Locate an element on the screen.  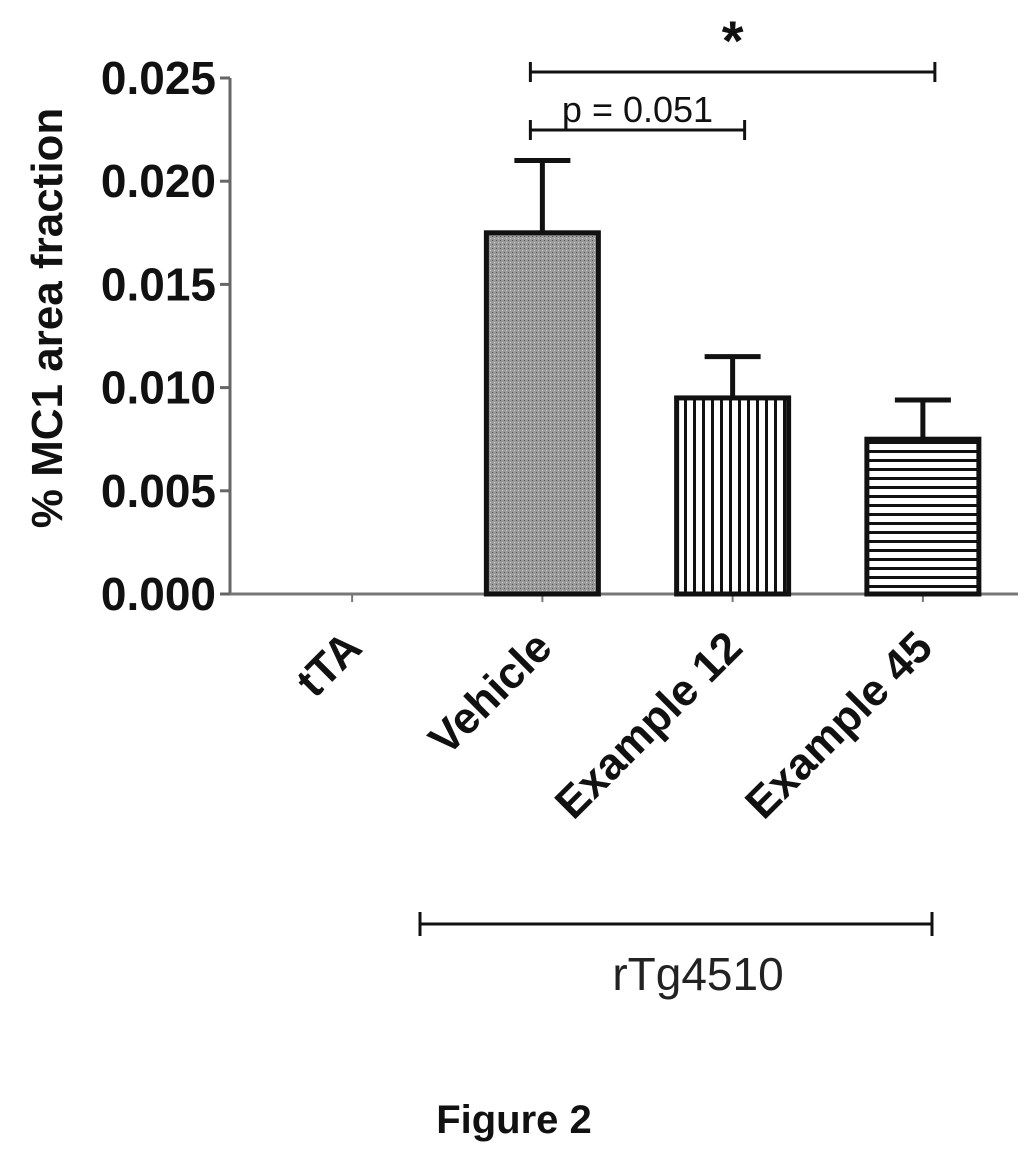
x-tick-label: Example 12 is located at coordinates (649, 725).